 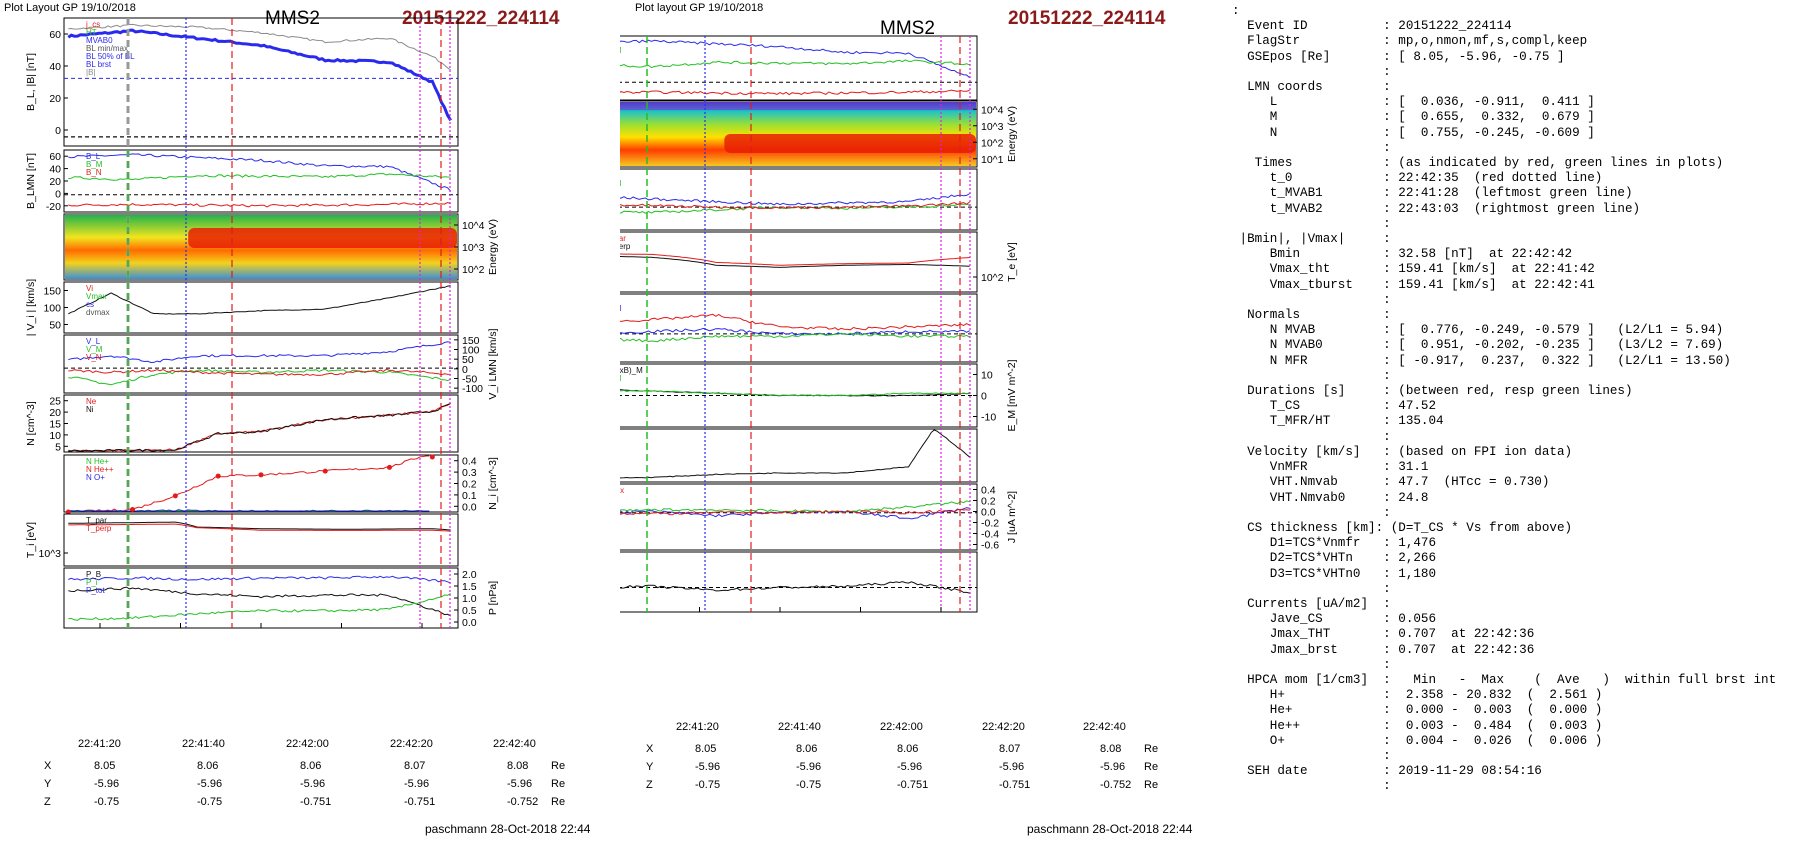 What do you see at coordinates (90, 409) in the screenshot?
I see `legend-entry: Ni` at bounding box center [90, 409].